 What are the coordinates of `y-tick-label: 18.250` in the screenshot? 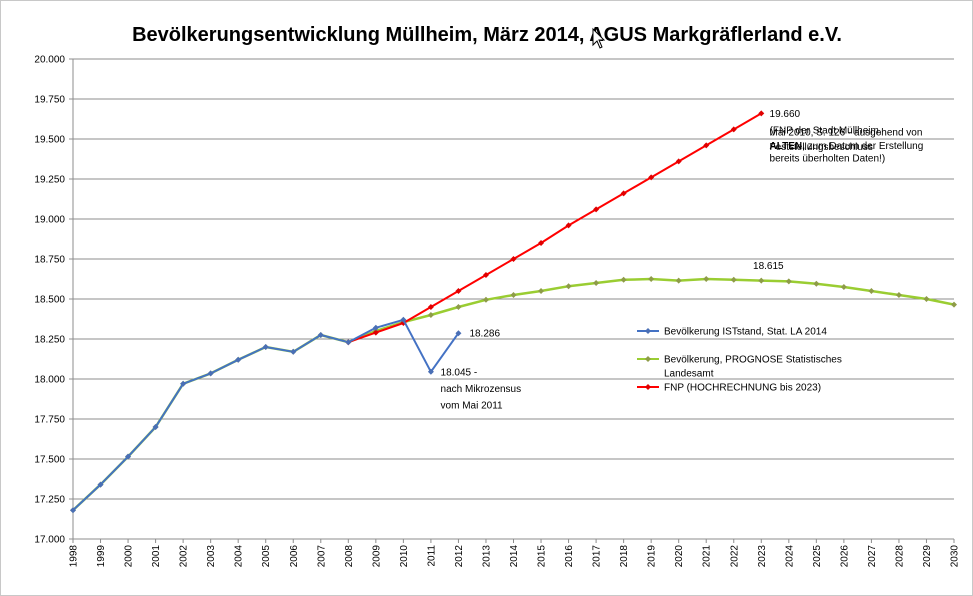 It's located at (49, 340).